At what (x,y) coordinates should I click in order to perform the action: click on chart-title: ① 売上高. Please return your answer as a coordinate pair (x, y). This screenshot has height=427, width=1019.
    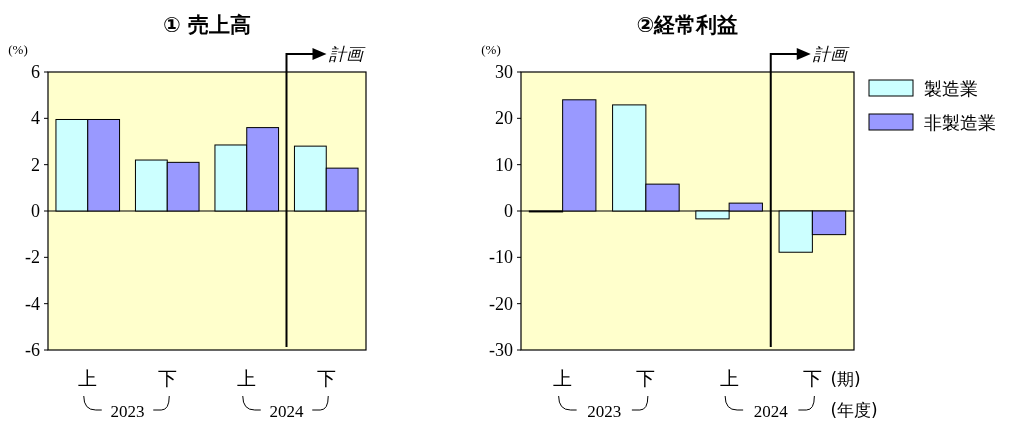
    Looking at the image, I should click on (207, 25).